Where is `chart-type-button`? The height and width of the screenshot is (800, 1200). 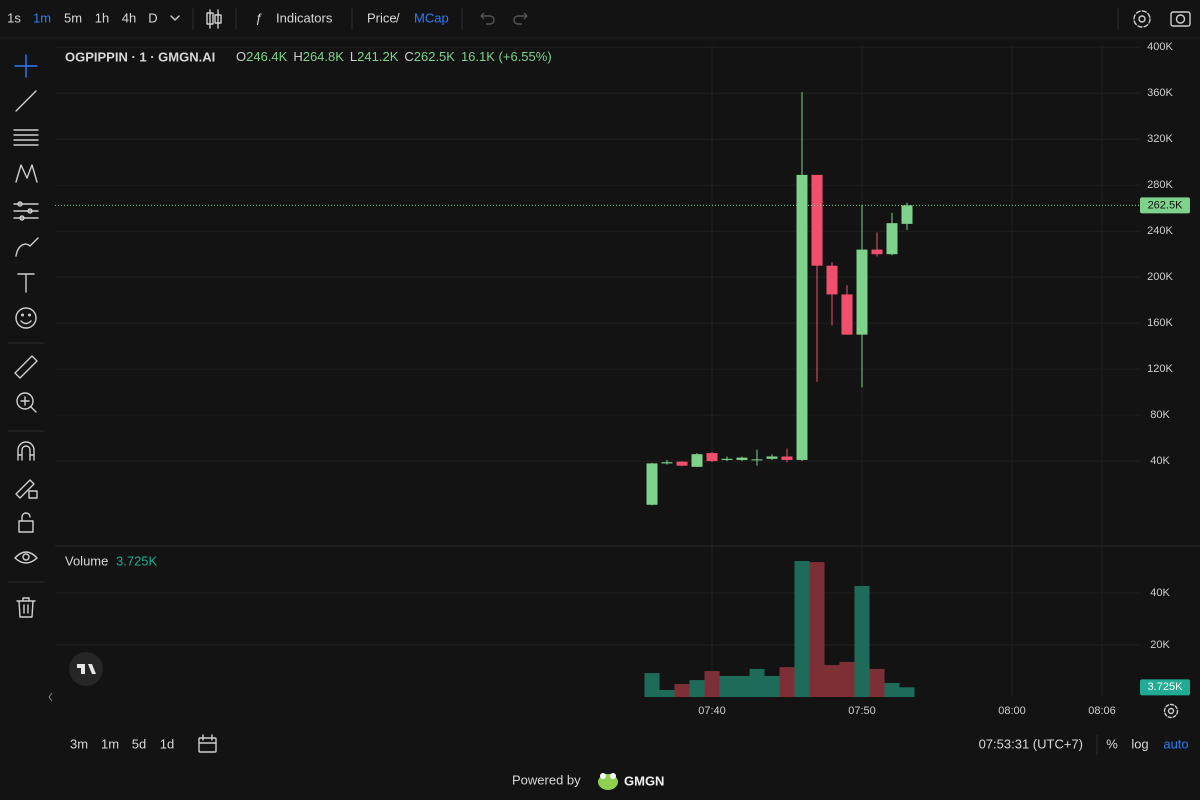
chart-type-button is located at coordinates (214, 19).